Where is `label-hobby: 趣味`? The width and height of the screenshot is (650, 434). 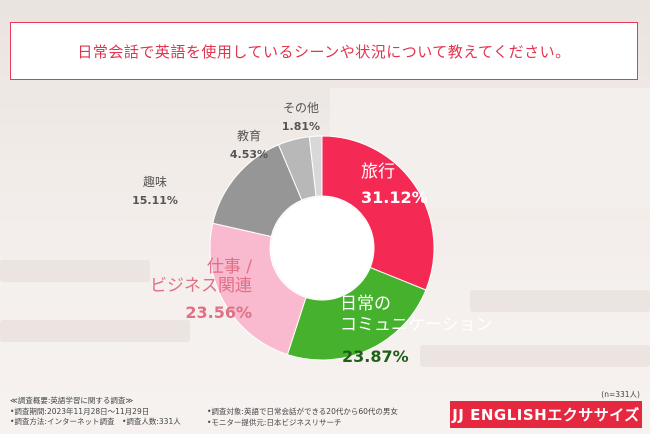 label-hobby: 趣味 is located at coordinates (155, 181).